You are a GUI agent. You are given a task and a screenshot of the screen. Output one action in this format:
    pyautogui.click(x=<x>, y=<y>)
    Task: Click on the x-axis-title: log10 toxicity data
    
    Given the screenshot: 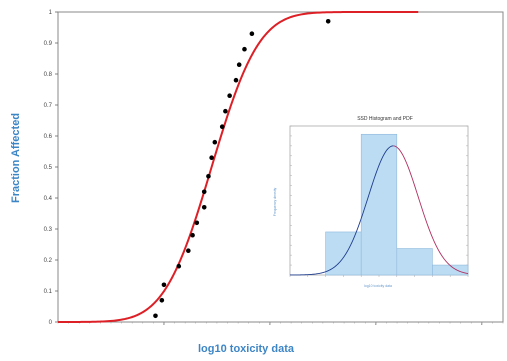 What is the action you would take?
    pyautogui.click(x=246, y=349)
    